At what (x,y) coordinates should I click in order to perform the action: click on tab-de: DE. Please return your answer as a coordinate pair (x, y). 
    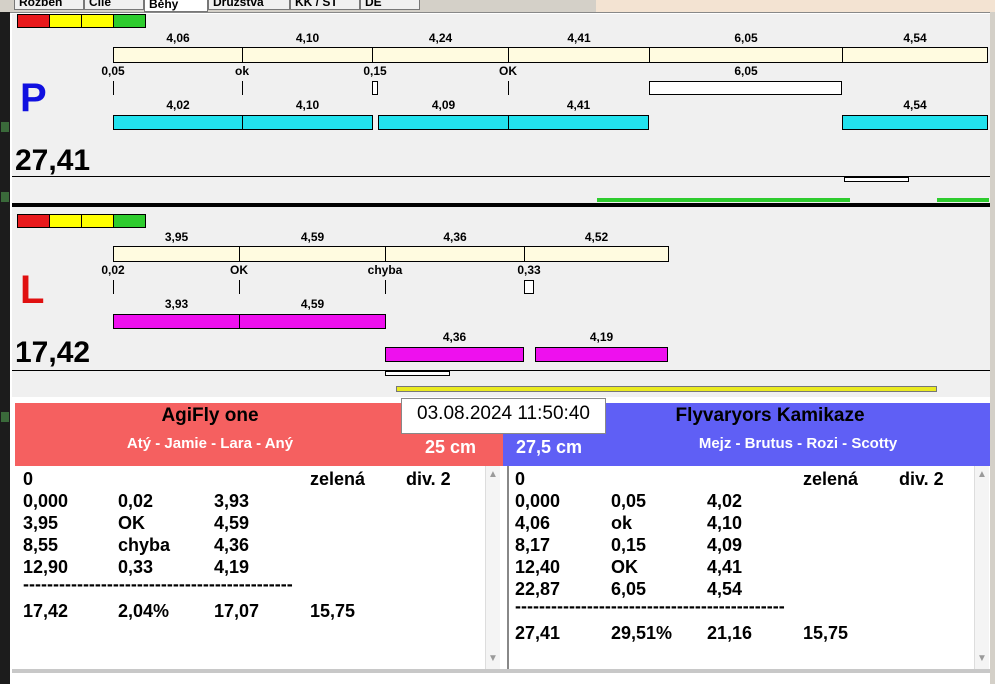
    Looking at the image, I should click on (390, 5).